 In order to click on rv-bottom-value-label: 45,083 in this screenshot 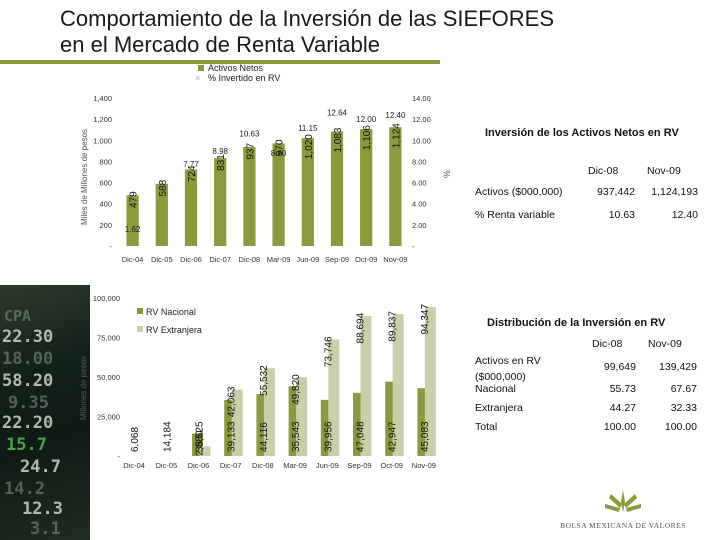, I will do `click(425, 436)`.